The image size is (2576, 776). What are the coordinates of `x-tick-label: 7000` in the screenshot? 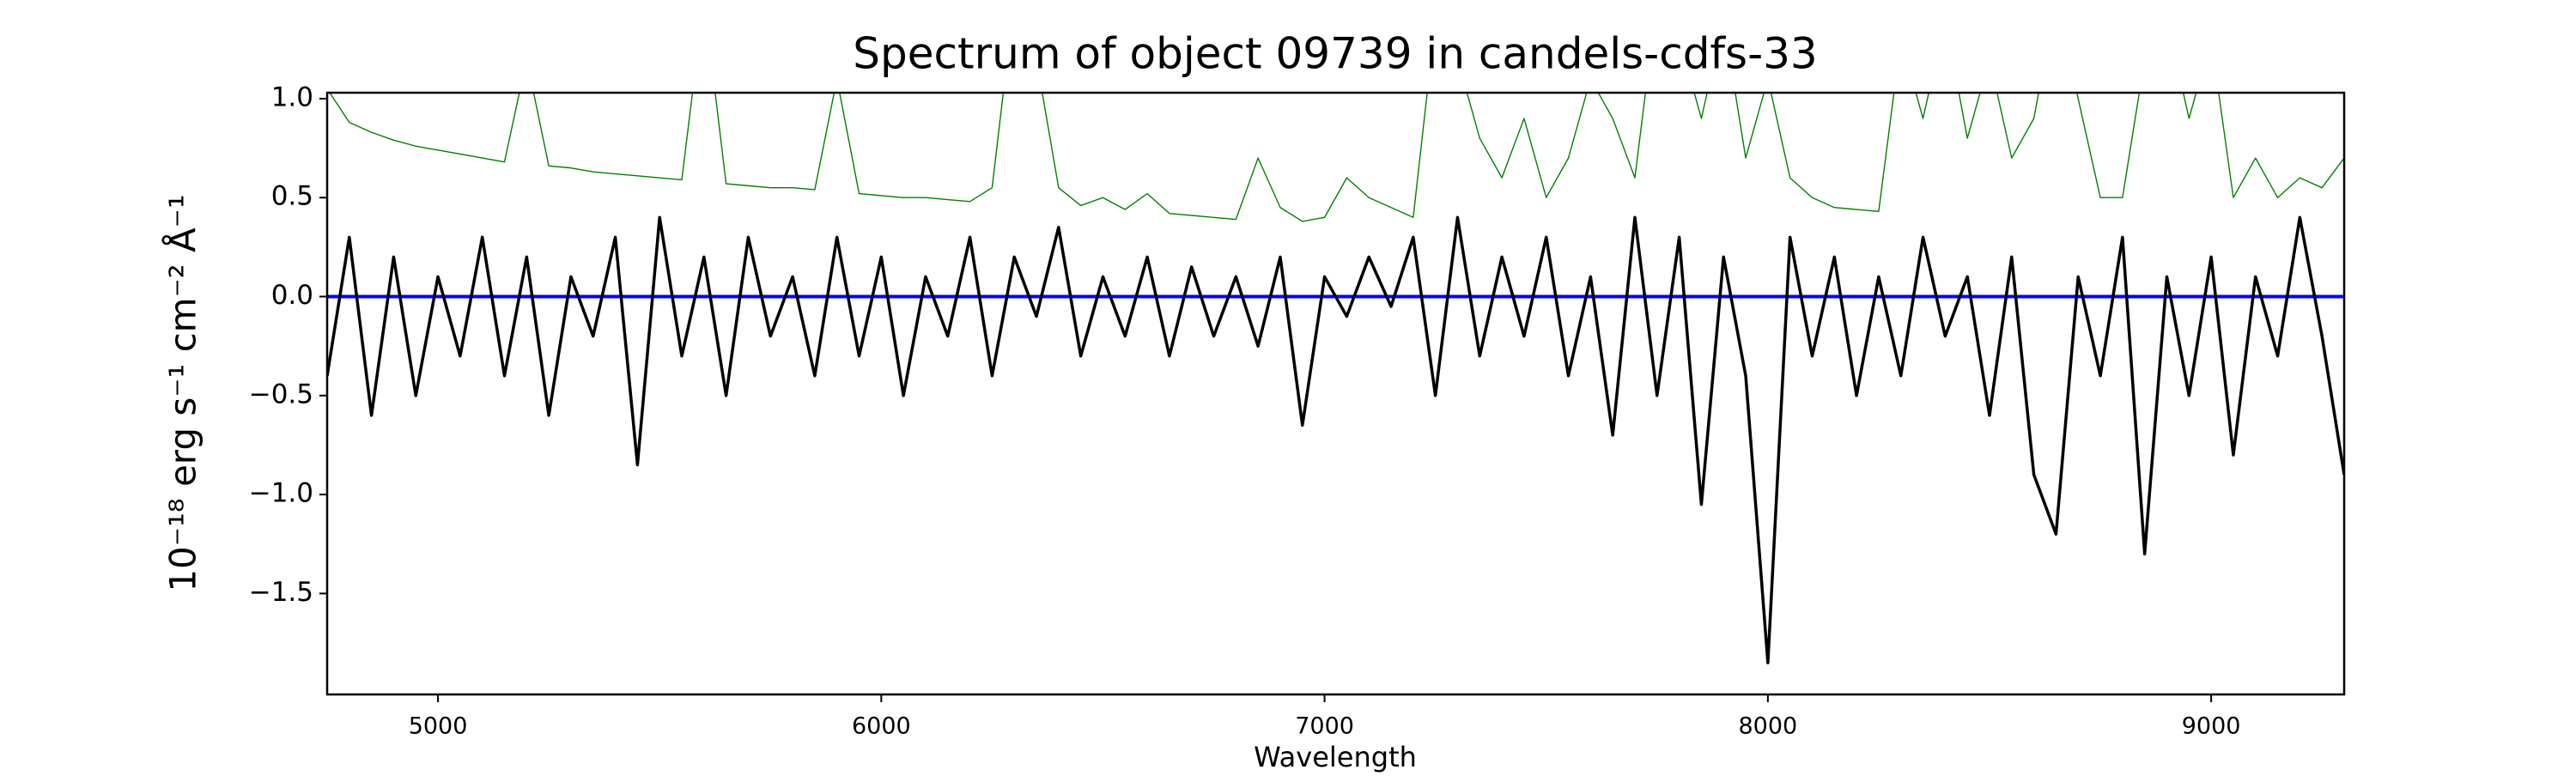 It's located at (1324, 726).